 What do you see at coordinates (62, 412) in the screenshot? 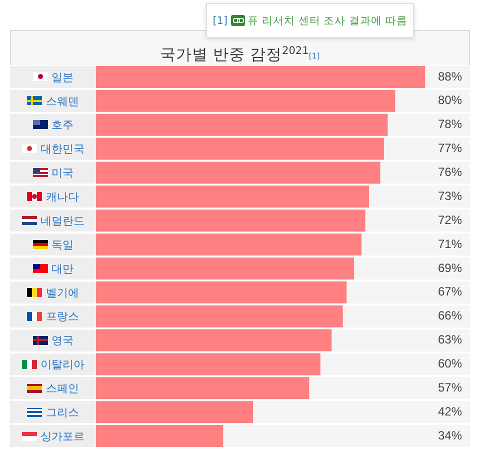
I see `y-tick-label: 그리스` at bounding box center [62, 412].